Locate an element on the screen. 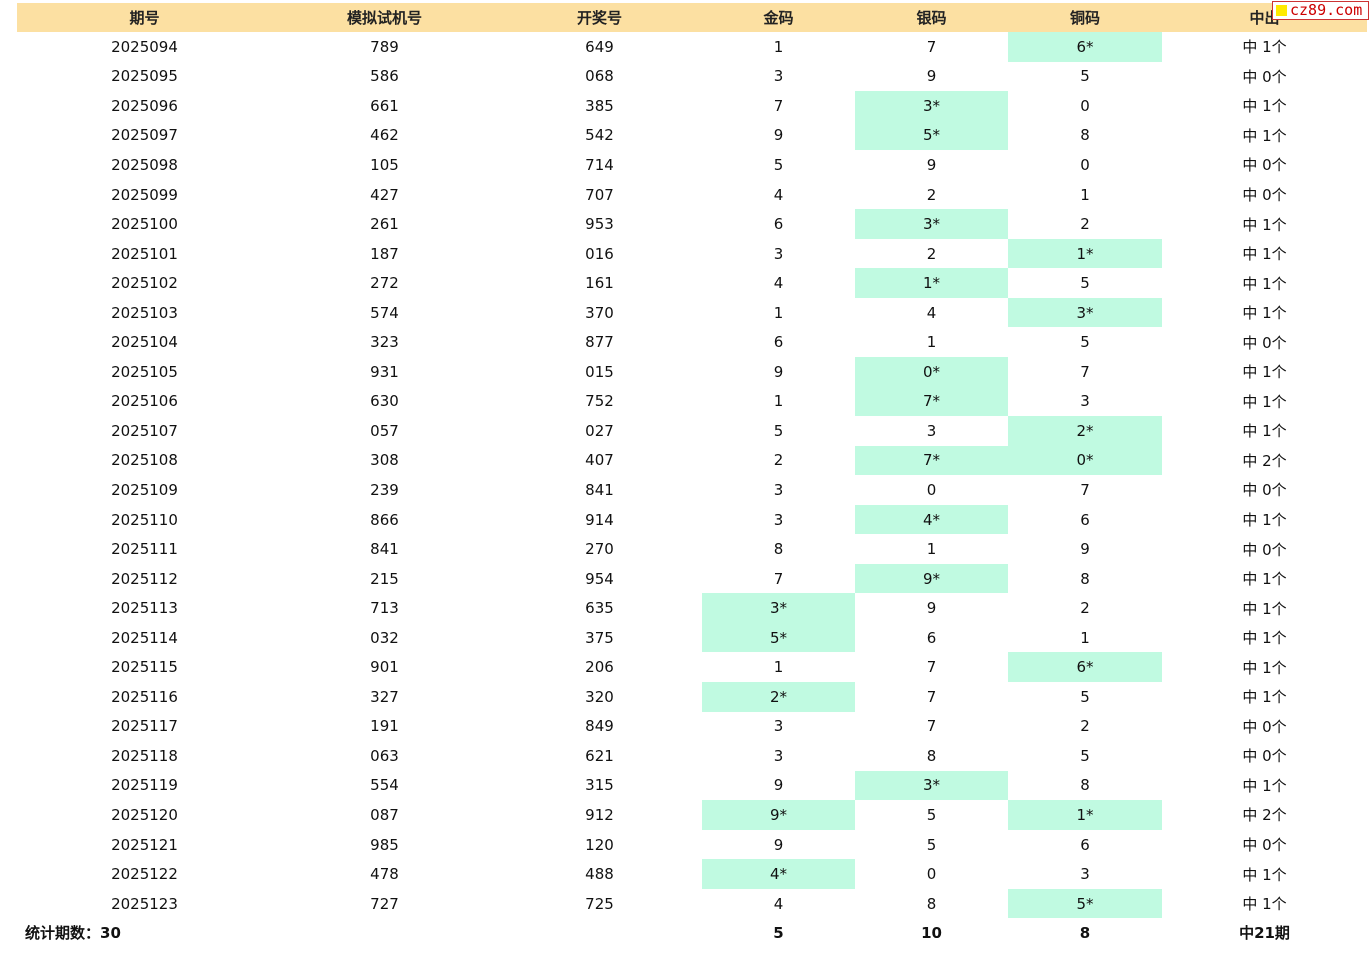 The image size is (1371, 958). cell-gold: 3* is located at coordinates (778, 608).